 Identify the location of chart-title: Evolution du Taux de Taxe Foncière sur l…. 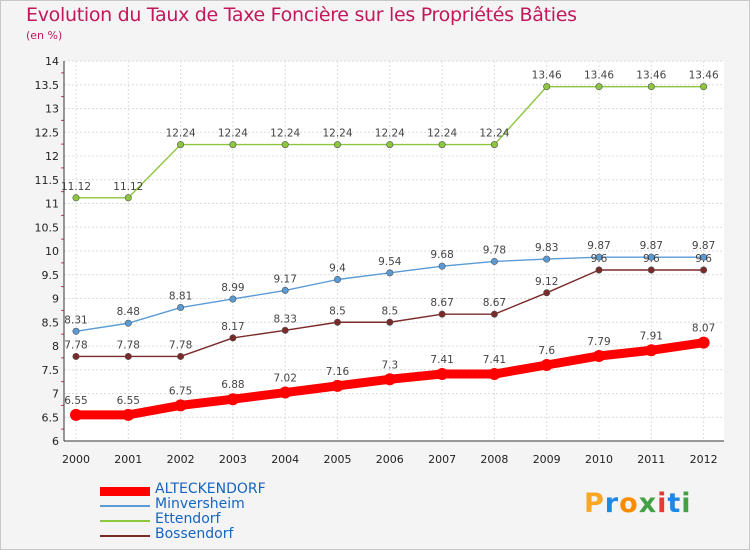
(301, 15).